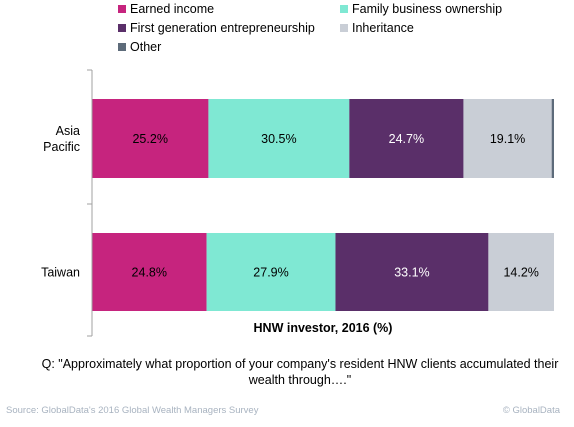 This screenshot has height=427, width=574. What do you see at coordinates (427, 9) in the screenshot?
I see `legend-label: Family business ownership` at bounding box center [427, 9].